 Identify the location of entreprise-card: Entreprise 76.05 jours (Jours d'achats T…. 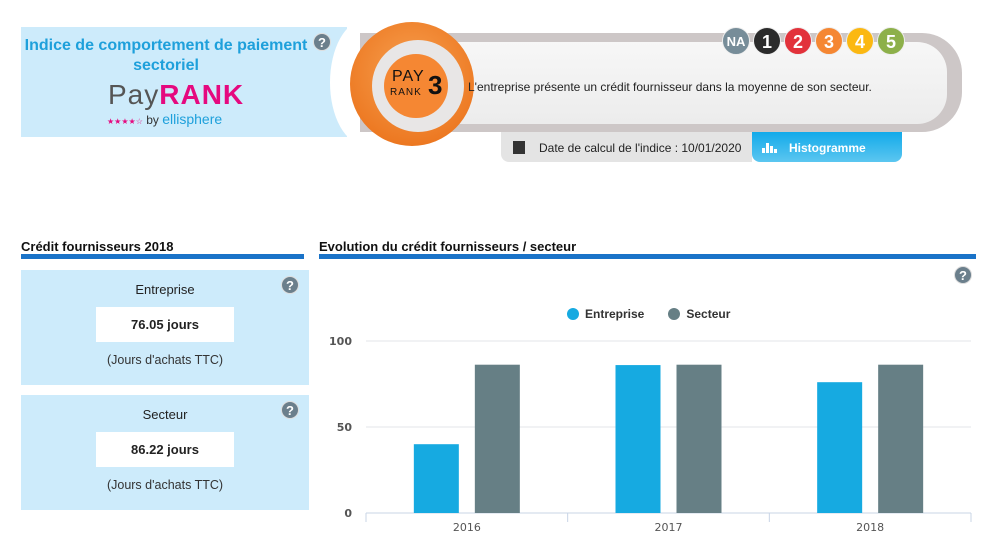
(165, 327).